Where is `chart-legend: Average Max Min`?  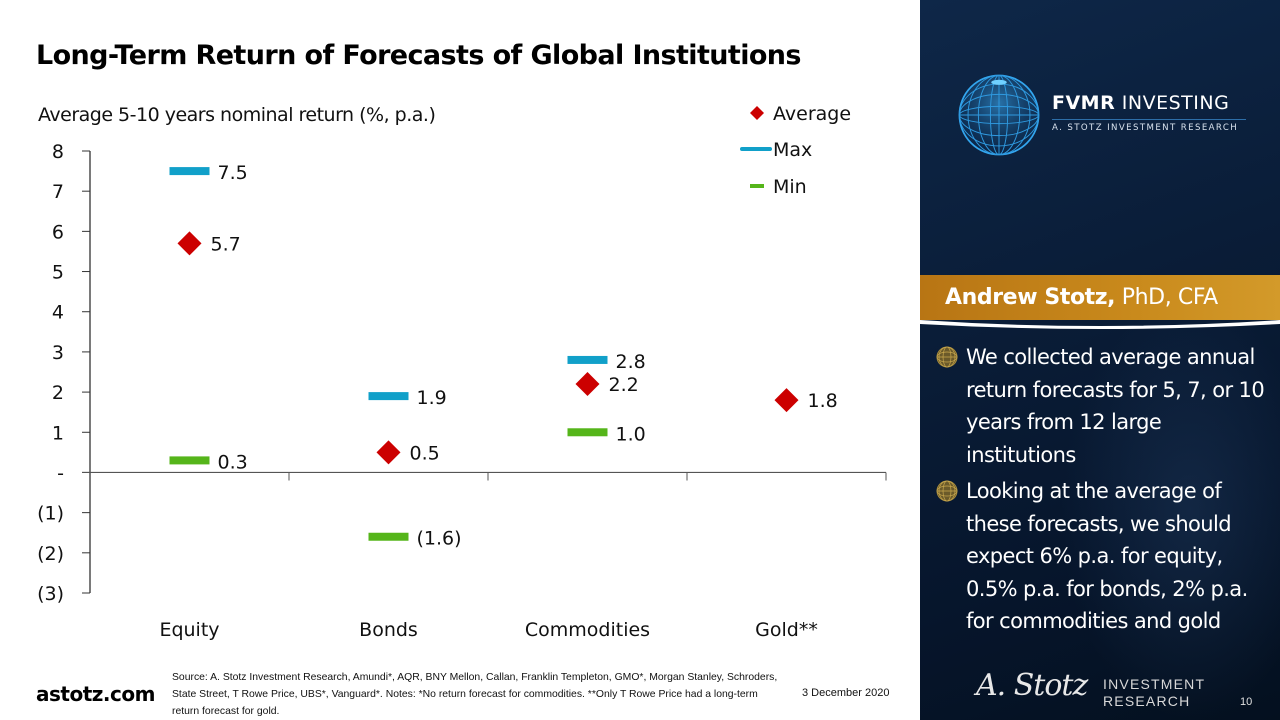
chart-legend: Average Max Min is located at coordinates (795, 150).